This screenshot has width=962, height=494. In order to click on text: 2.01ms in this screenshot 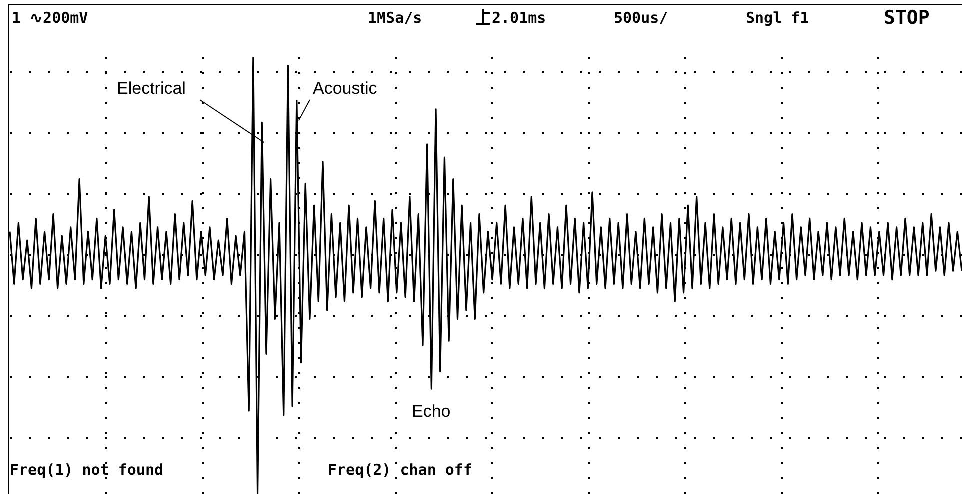, I will do `click(519, 18)`.